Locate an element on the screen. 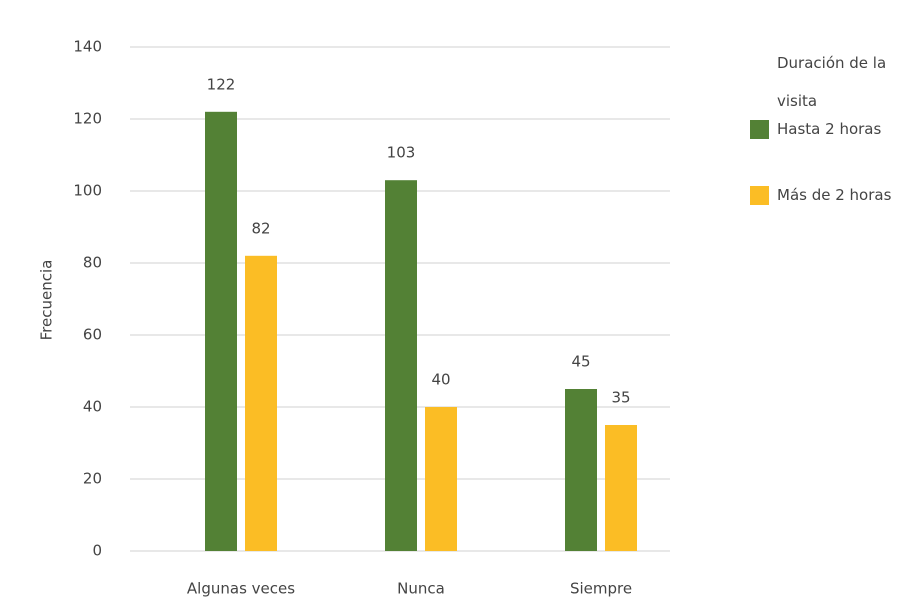 The height and width of the screenshot is (616, 911). data-label: 45 is located at coordinates (580, 362).